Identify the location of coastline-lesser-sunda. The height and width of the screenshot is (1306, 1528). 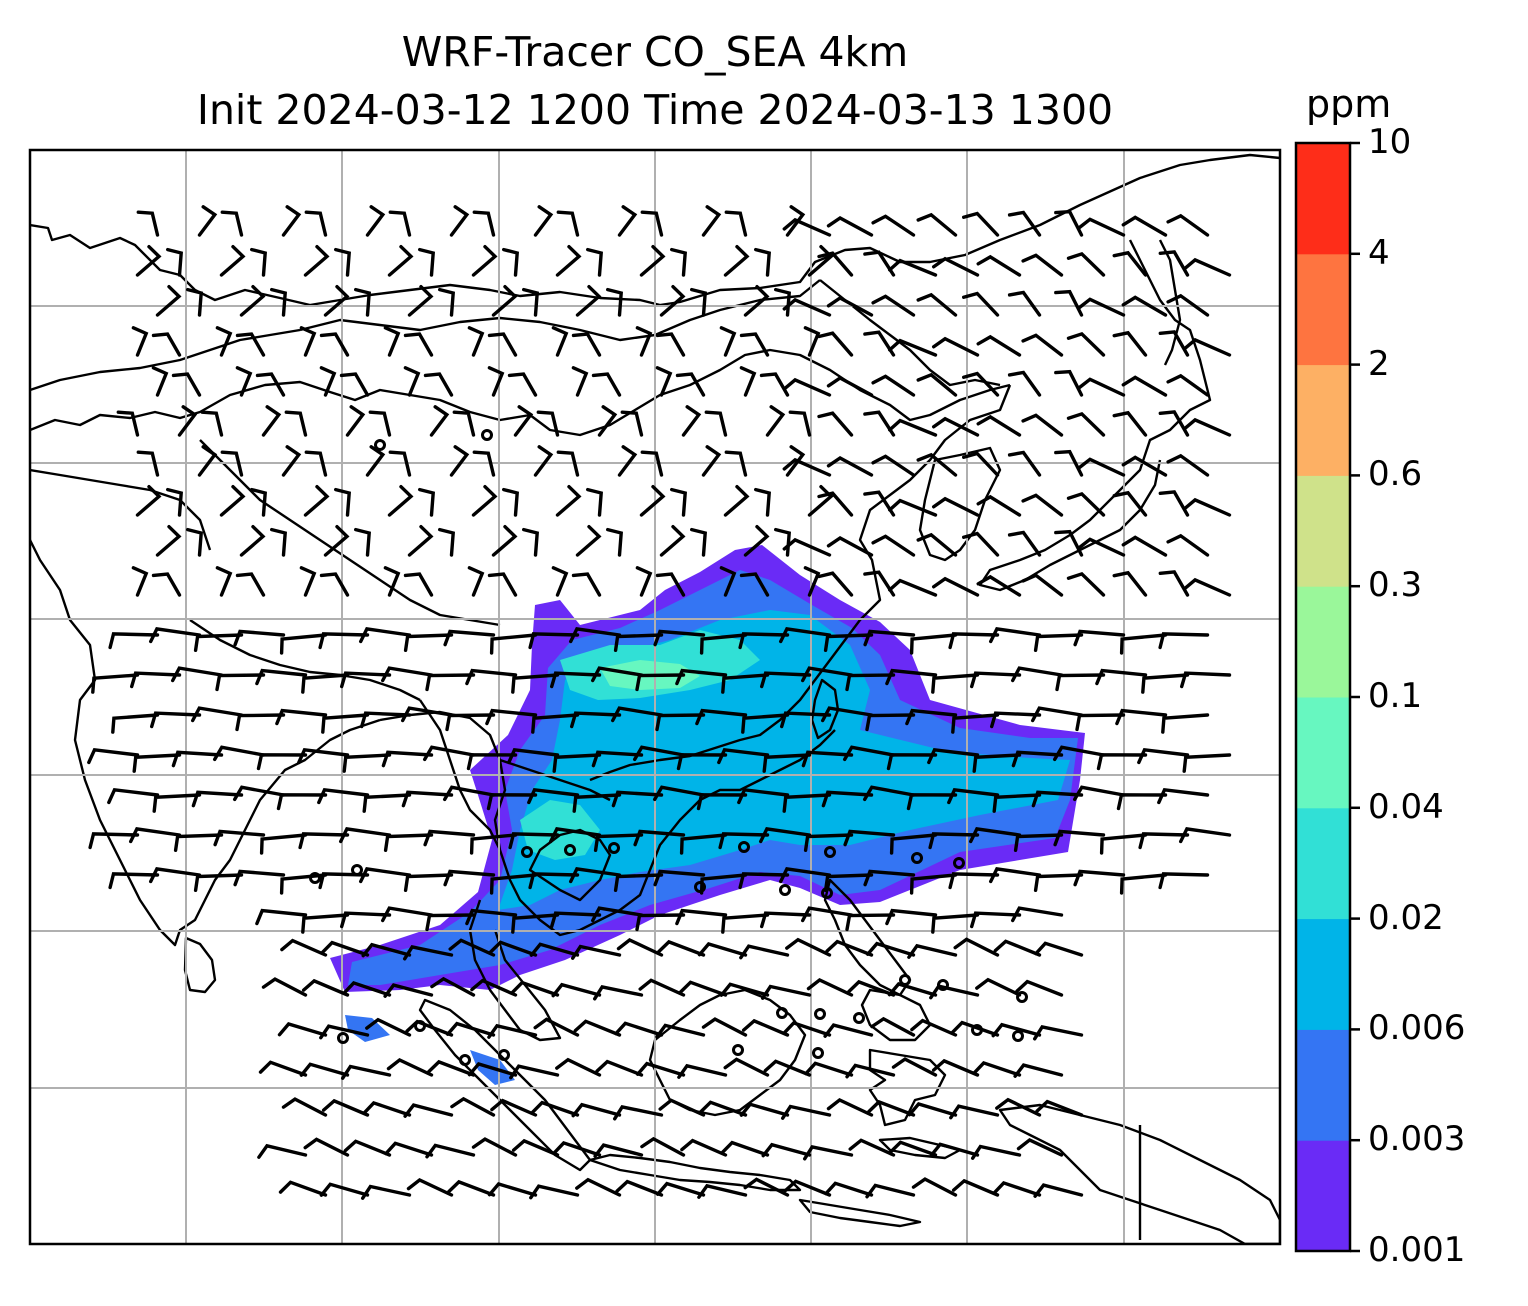
(860, 1213).